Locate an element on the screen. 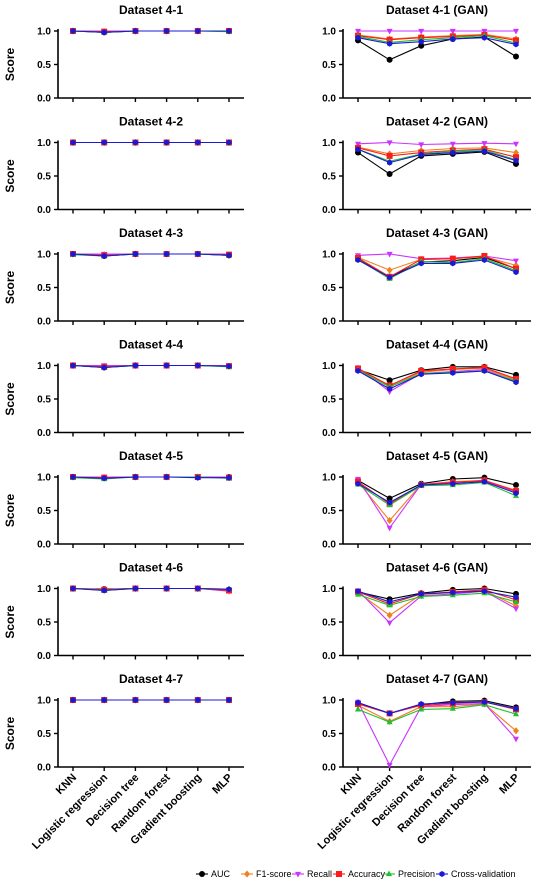  panel-title: Dataset 4-2 (GAN) is located at coordinates (437, 122).